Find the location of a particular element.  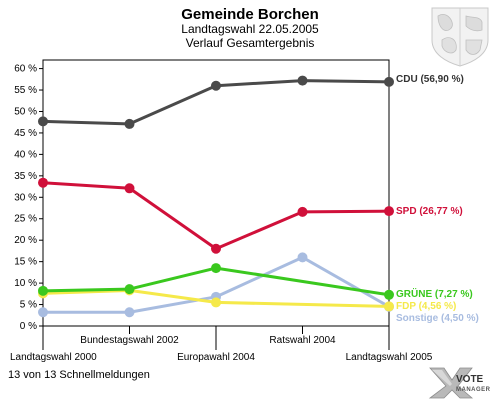

y-tick-label: 45 % is located at coordinates (25, 133).